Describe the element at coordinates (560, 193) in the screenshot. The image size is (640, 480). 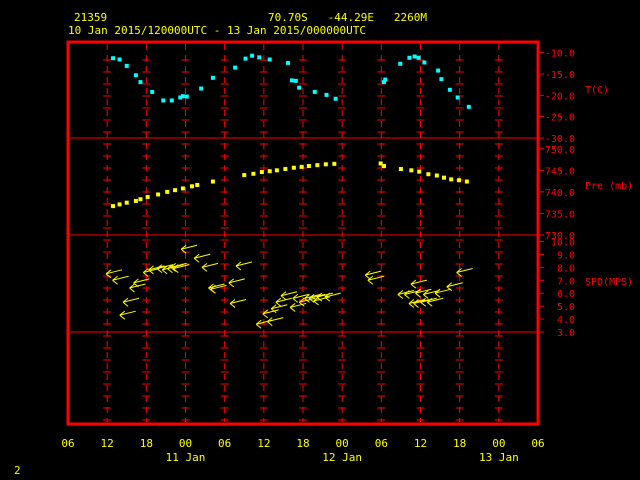
I see `y-tick-label: 740.0` at that location.